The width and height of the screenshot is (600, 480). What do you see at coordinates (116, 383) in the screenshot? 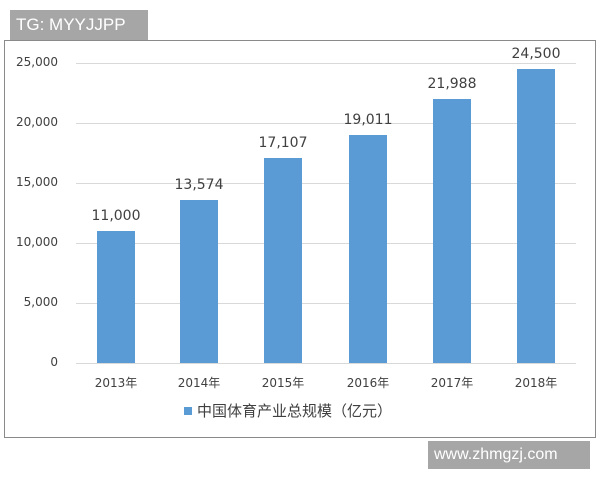
I see `x-tick-label: 2013年` at bounding box center [116, 383].